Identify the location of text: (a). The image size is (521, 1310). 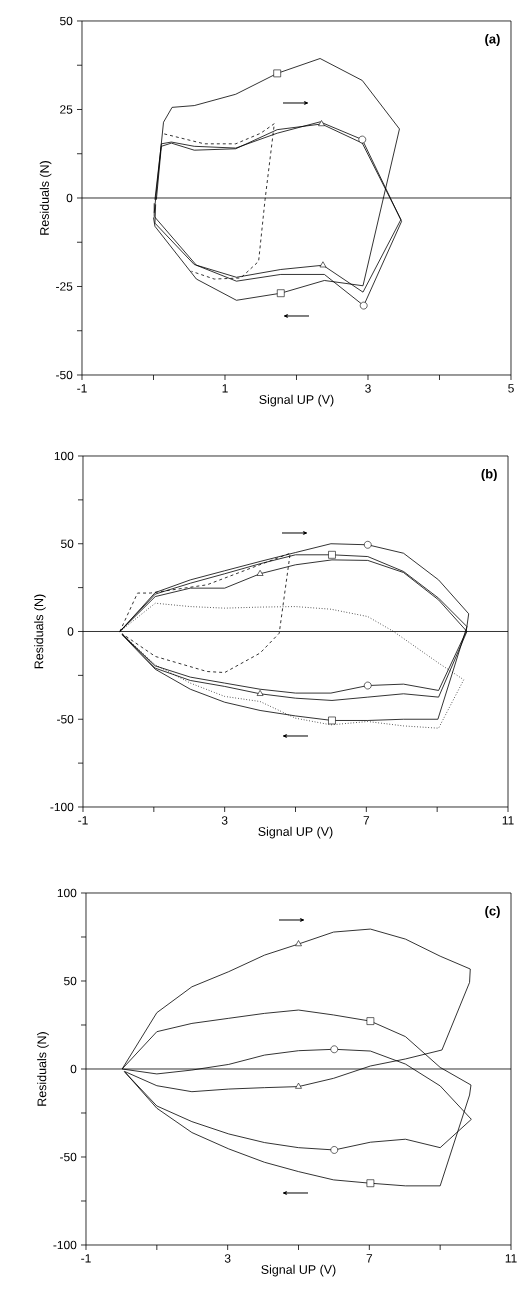
(492, 40).